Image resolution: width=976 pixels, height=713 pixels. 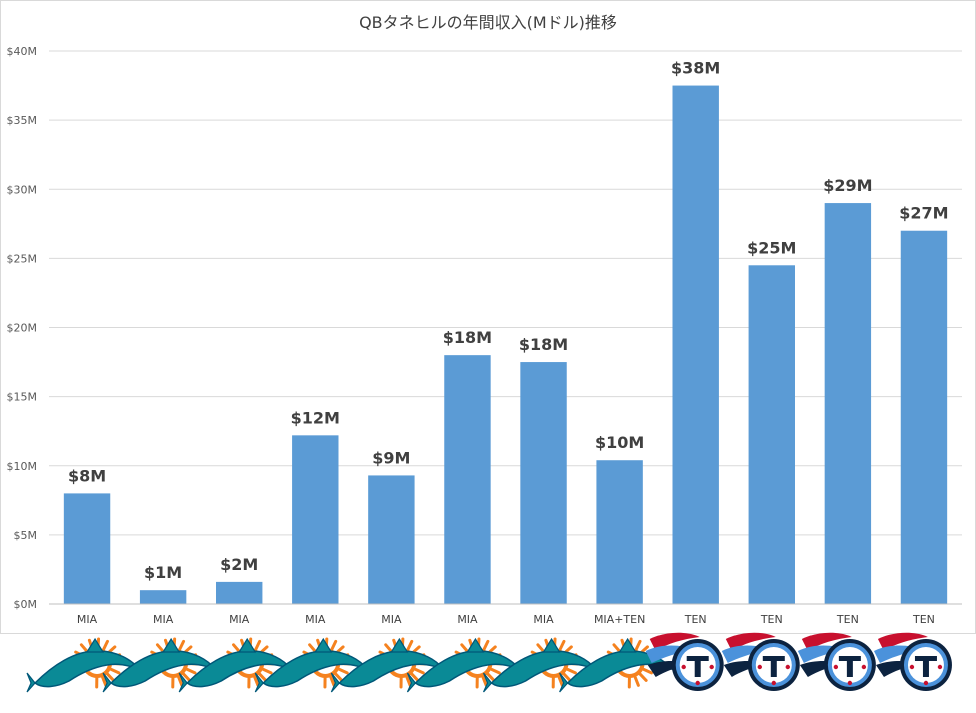 I want to click on data-label: $8M, so click(x=87, y=475).